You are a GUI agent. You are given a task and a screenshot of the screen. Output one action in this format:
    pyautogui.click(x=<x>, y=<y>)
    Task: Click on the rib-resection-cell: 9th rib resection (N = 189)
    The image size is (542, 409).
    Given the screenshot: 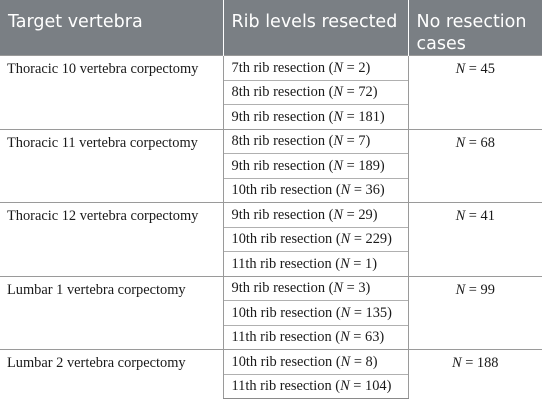 What is the action you would take?
    pyautogui.click(x=315, y=165)
    